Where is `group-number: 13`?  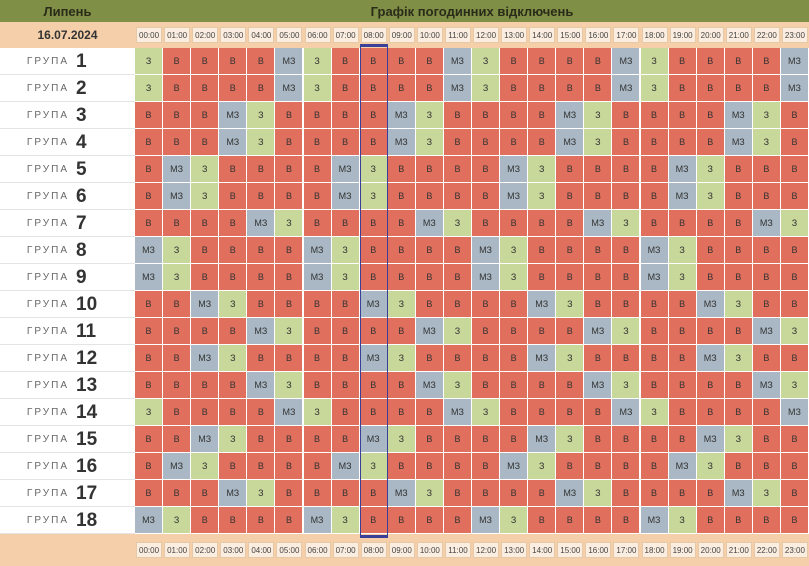
group-number: 13 is located at coordinates (87, 385).